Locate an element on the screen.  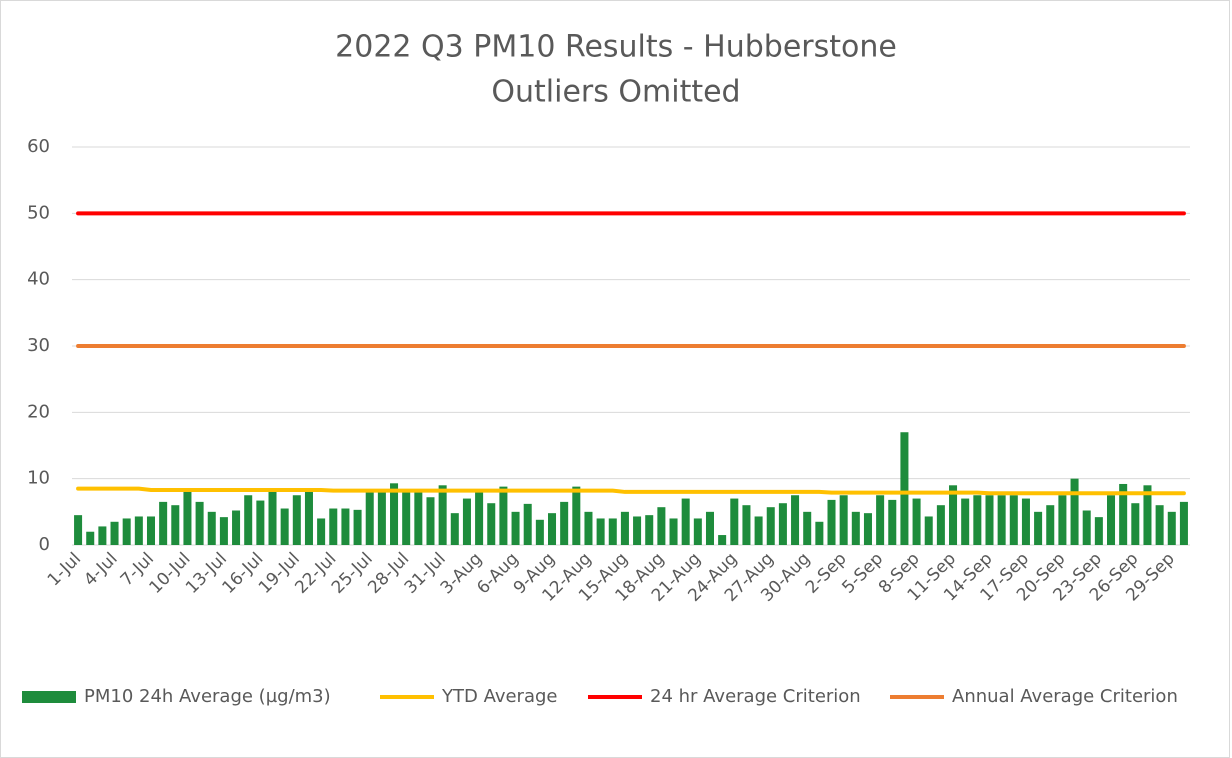
legend-swatch is located at coordinates (49, 697).